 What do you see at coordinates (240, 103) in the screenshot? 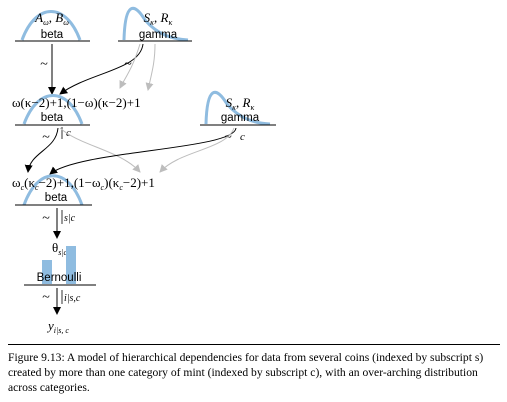
I see `kappa-gamma-params: Sκ, Rκ` at bounding box center [240, 103].